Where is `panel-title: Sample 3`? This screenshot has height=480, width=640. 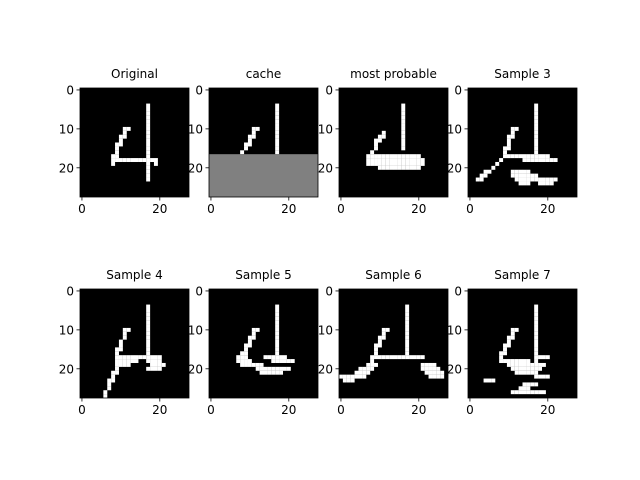 panel-title: Sample 3 is located at coordinates (522, 74).